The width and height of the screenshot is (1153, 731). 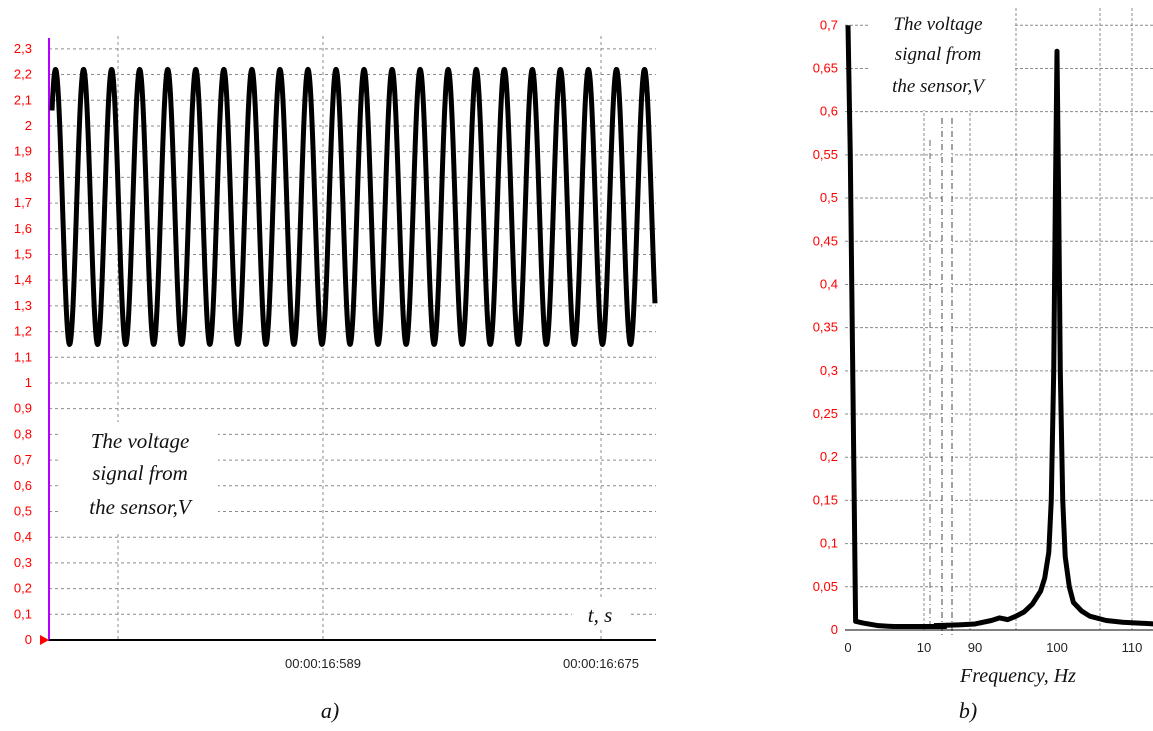 I want to click on chart-a-caption: a), so click(x=330, y=710).